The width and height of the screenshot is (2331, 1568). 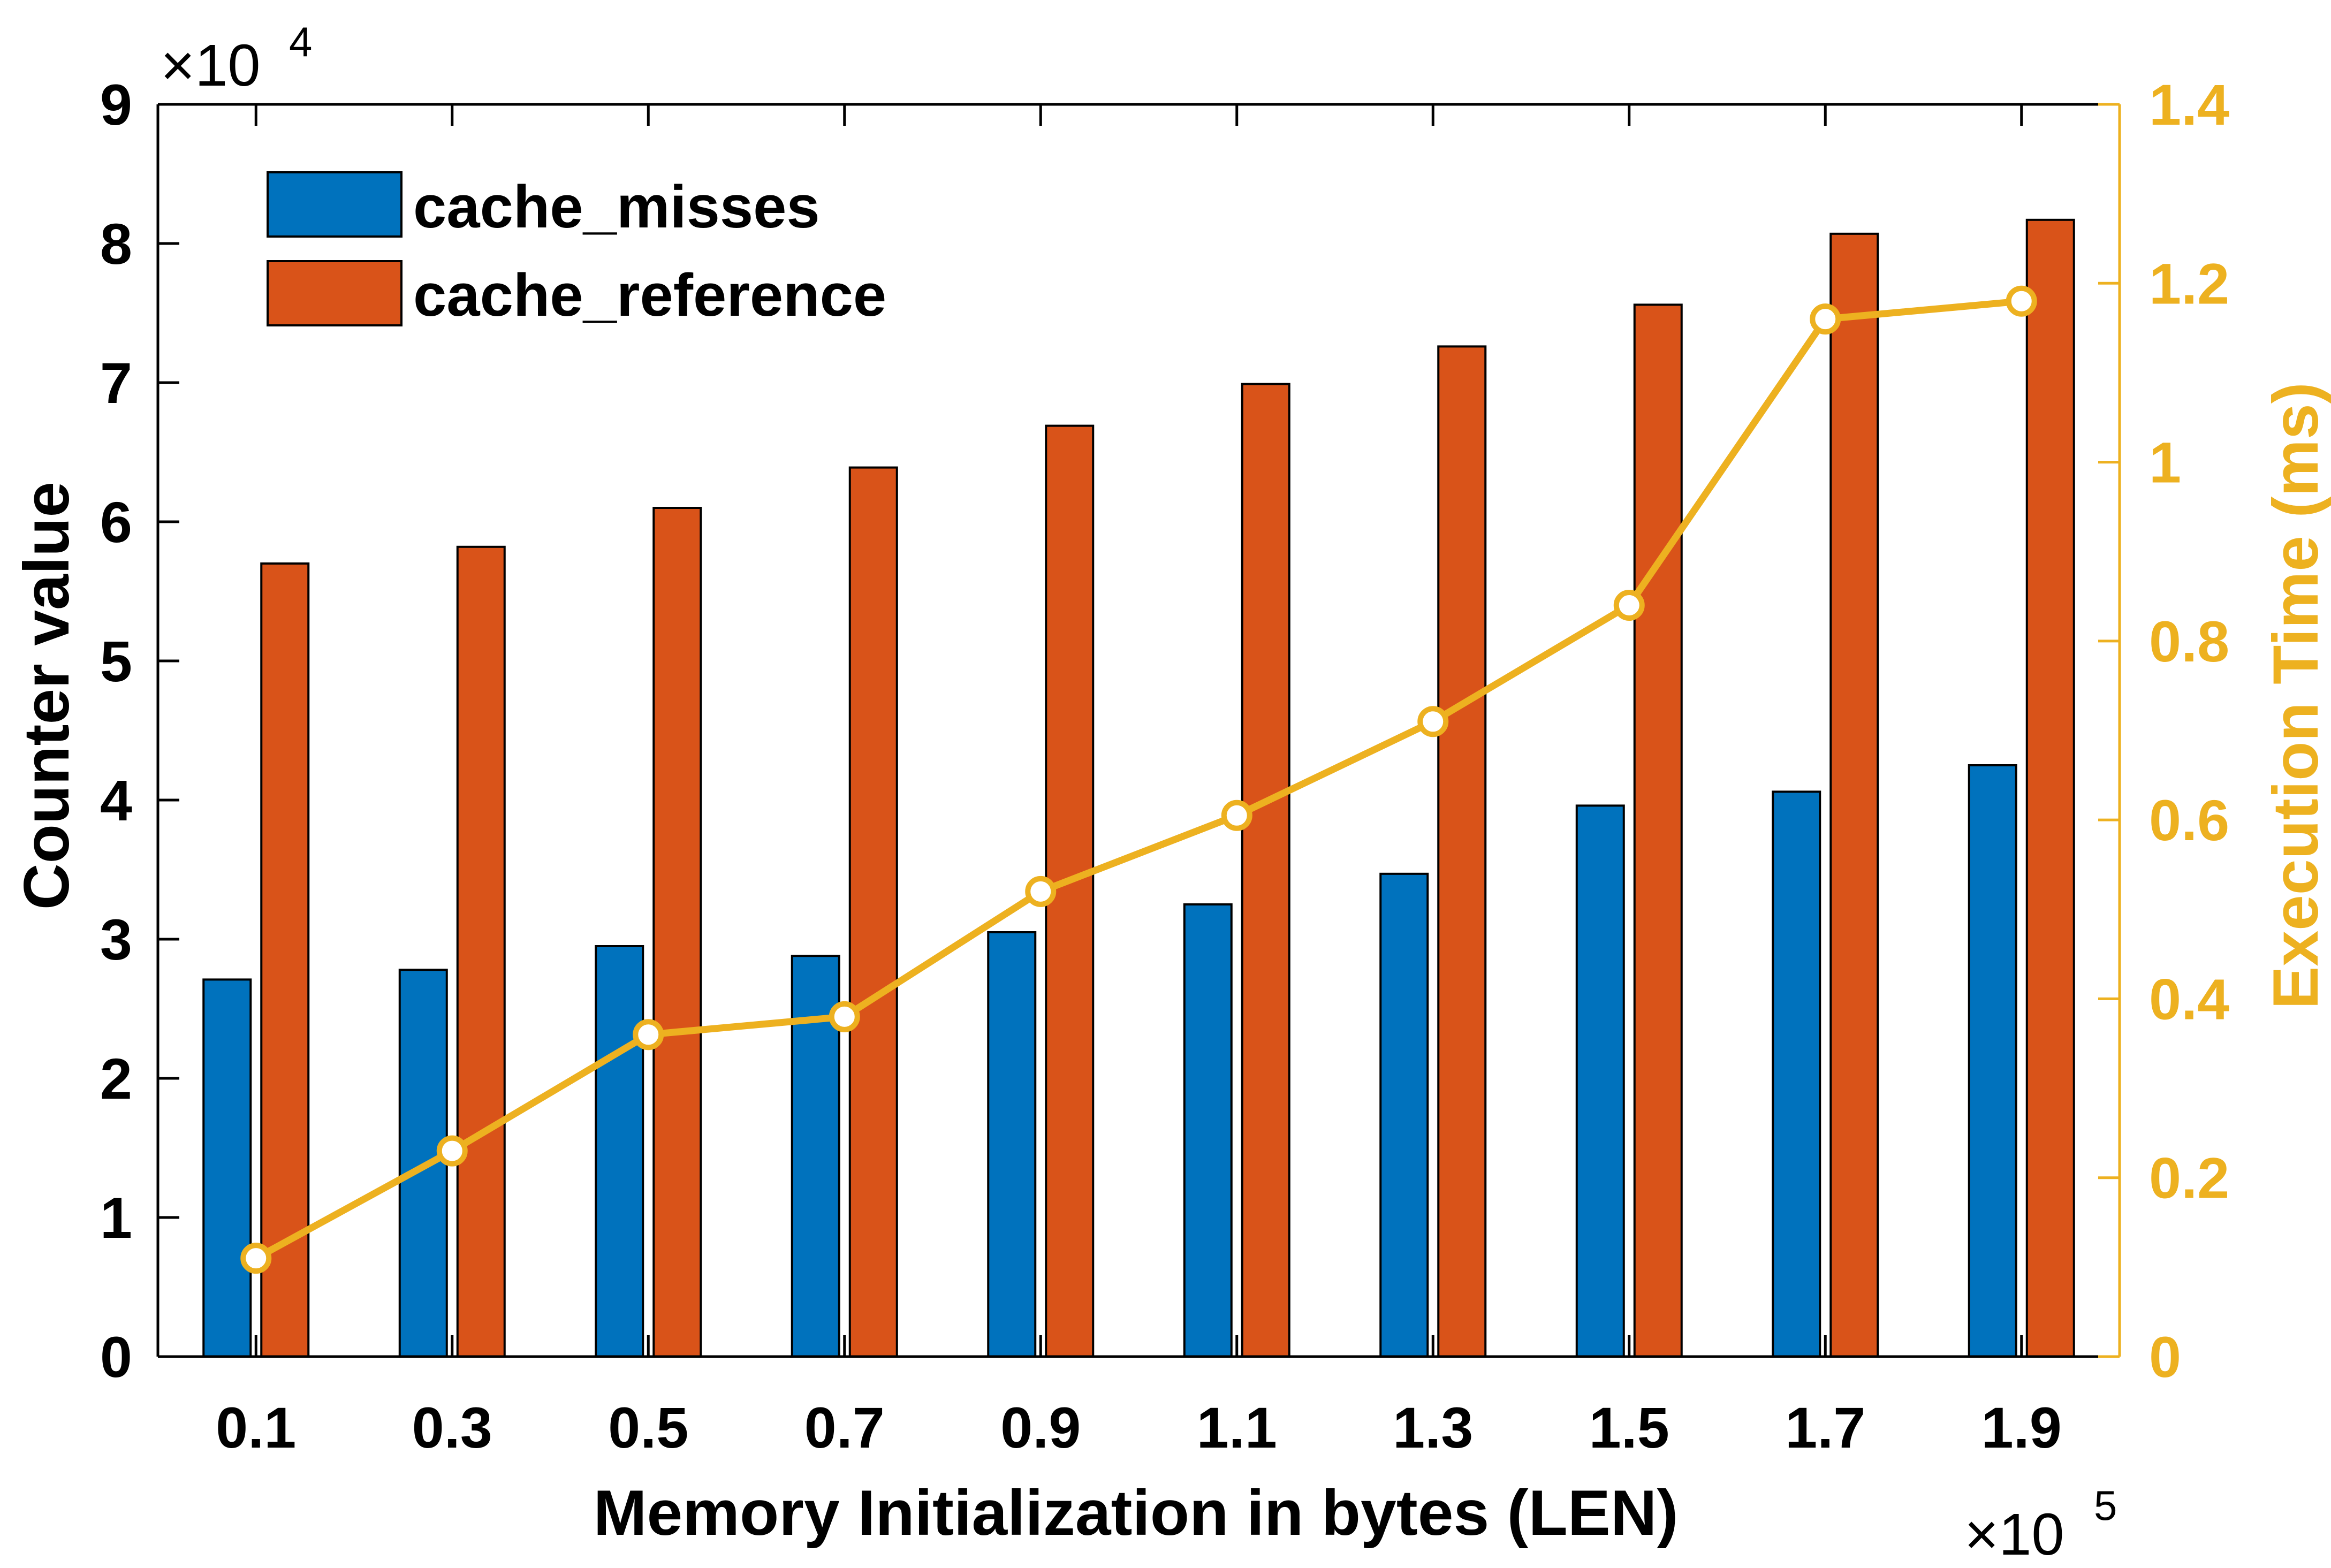 I want to click on y-left-exponent: ×10 4, so click(x=236, y=58).